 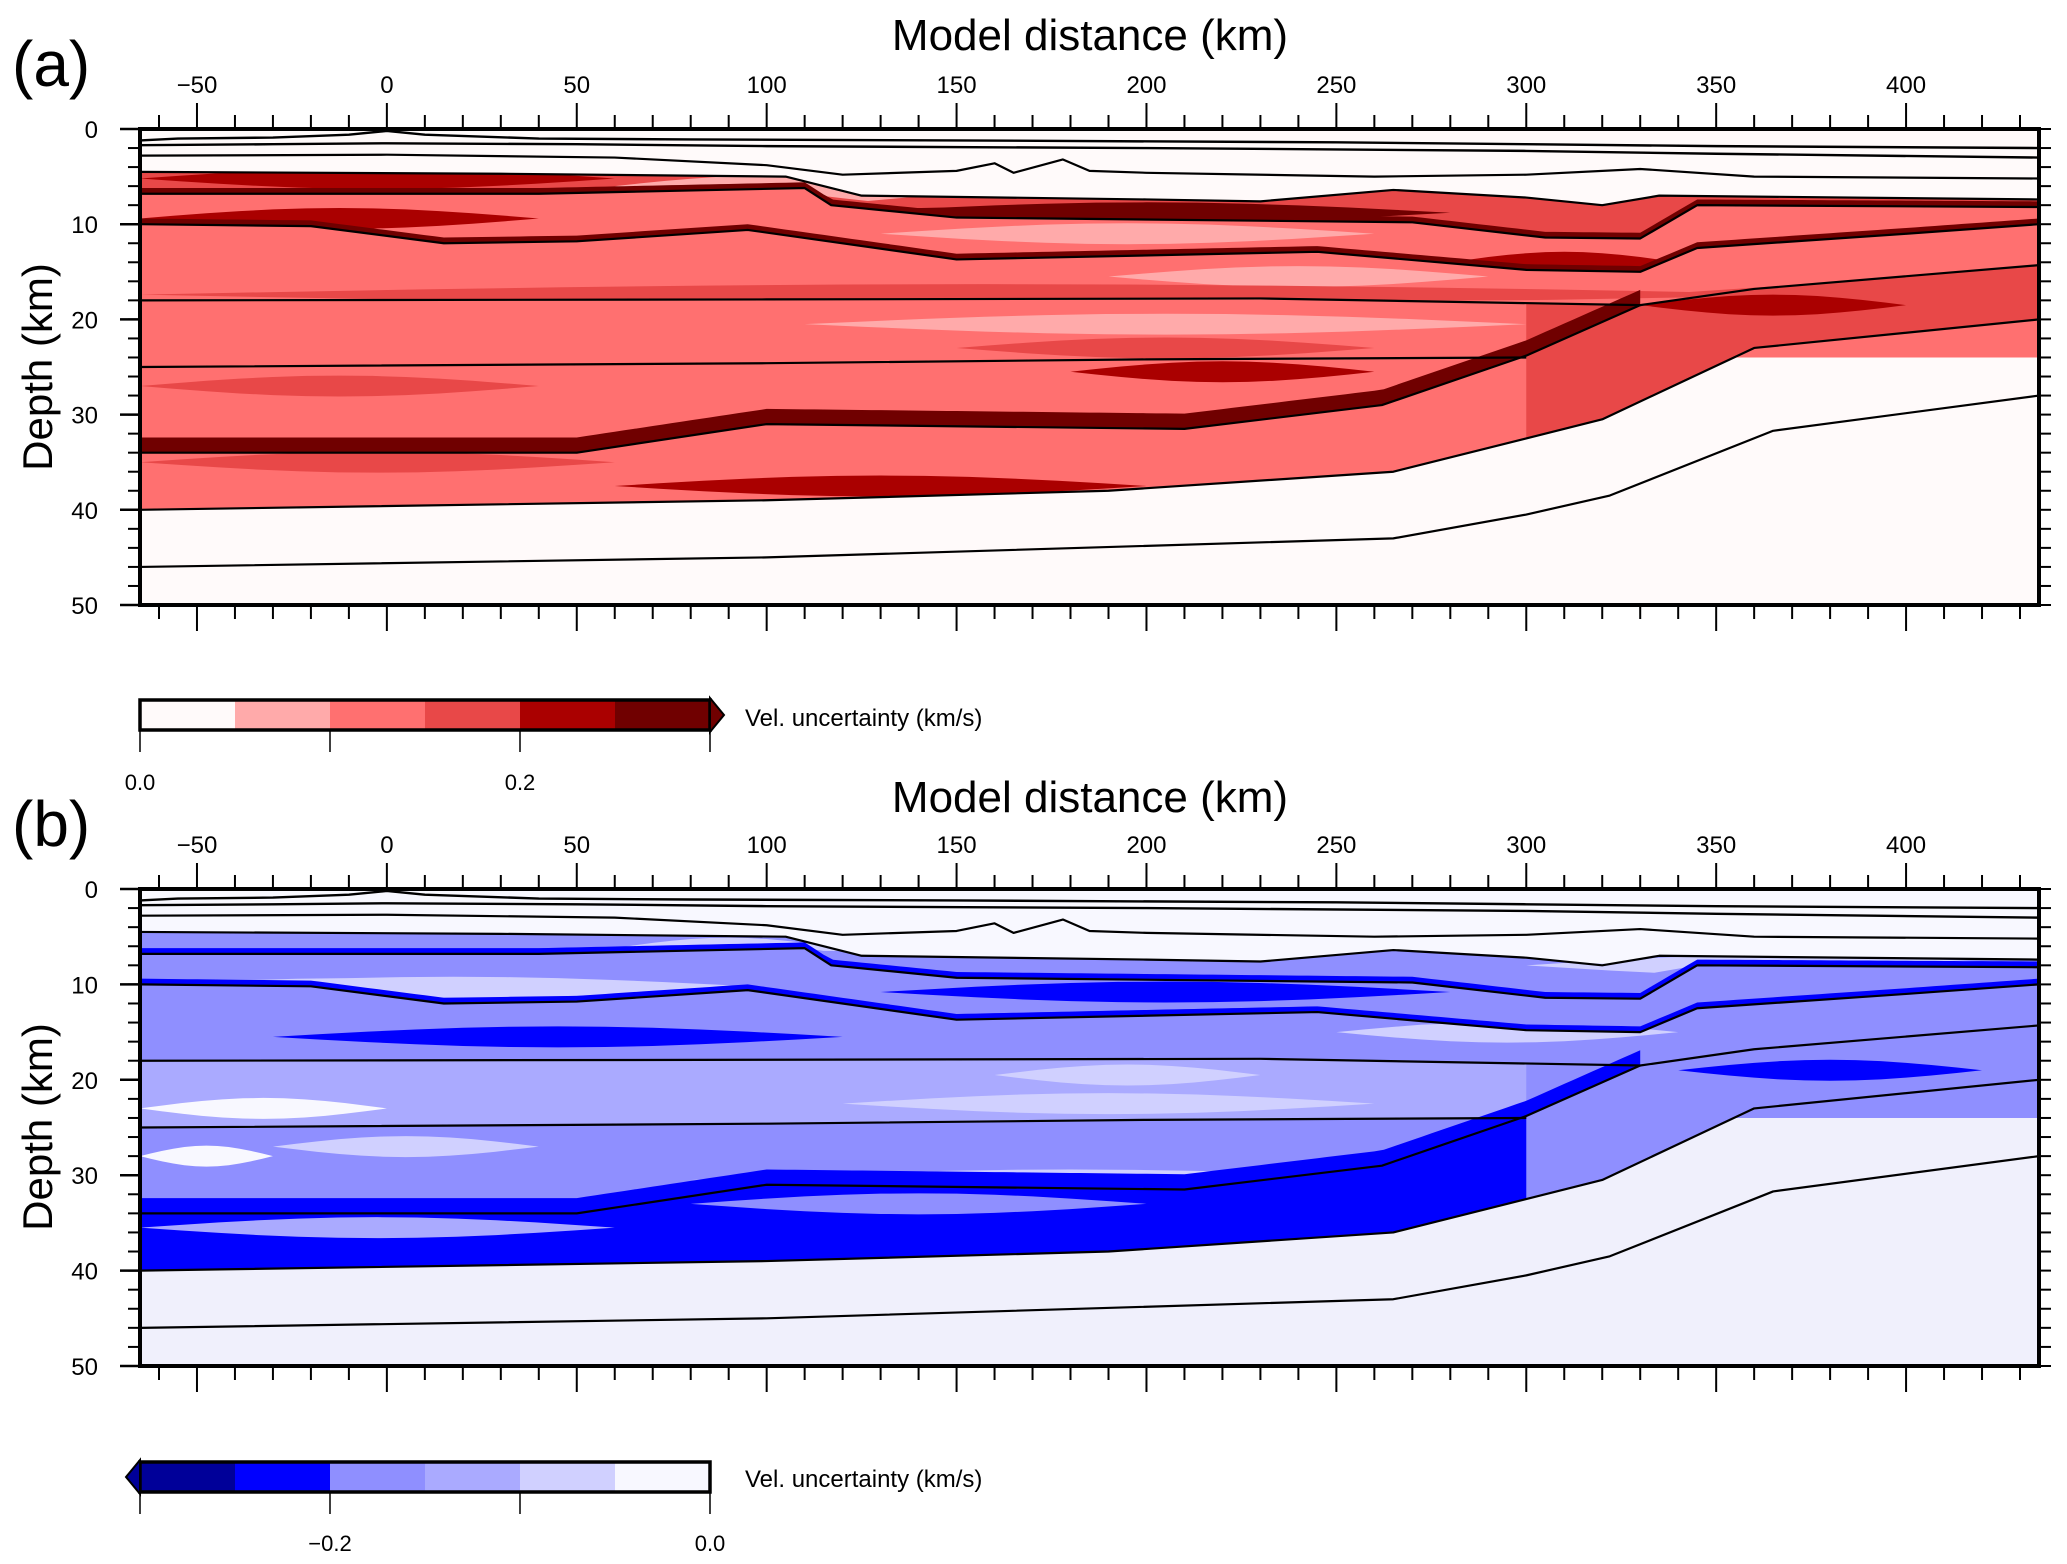 What do you see at coordinates (84, 1367) in the screenshot?
I see `y-tick-label: 50` at bounding box center [84, 1367].